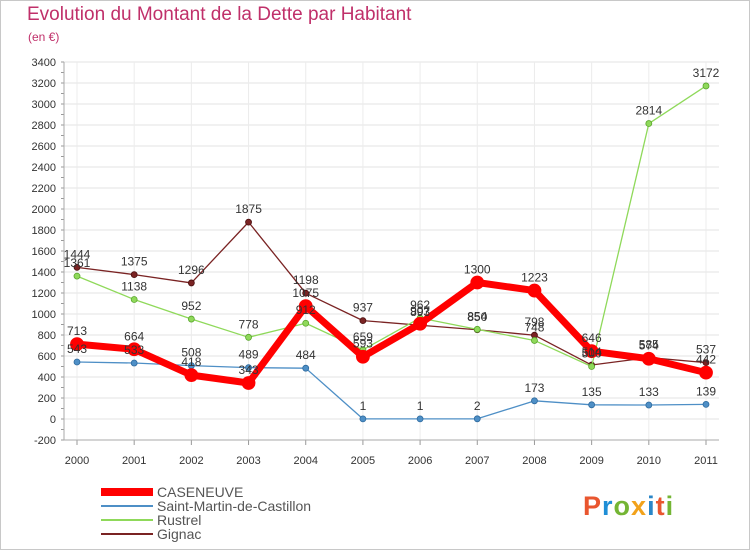 This screenshot has height=550, width=750. What do you see at coordinates (44, 84) in the screenshot?
I see `y-tick-label: 3200` at bounding box center [44, 84].